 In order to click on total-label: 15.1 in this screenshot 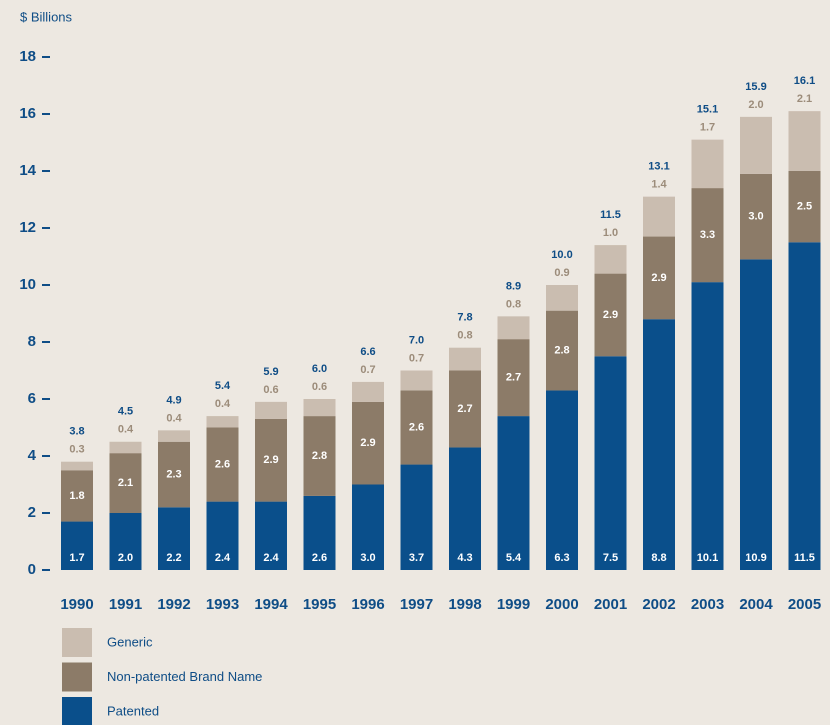, I will do `click(707, 110)`.